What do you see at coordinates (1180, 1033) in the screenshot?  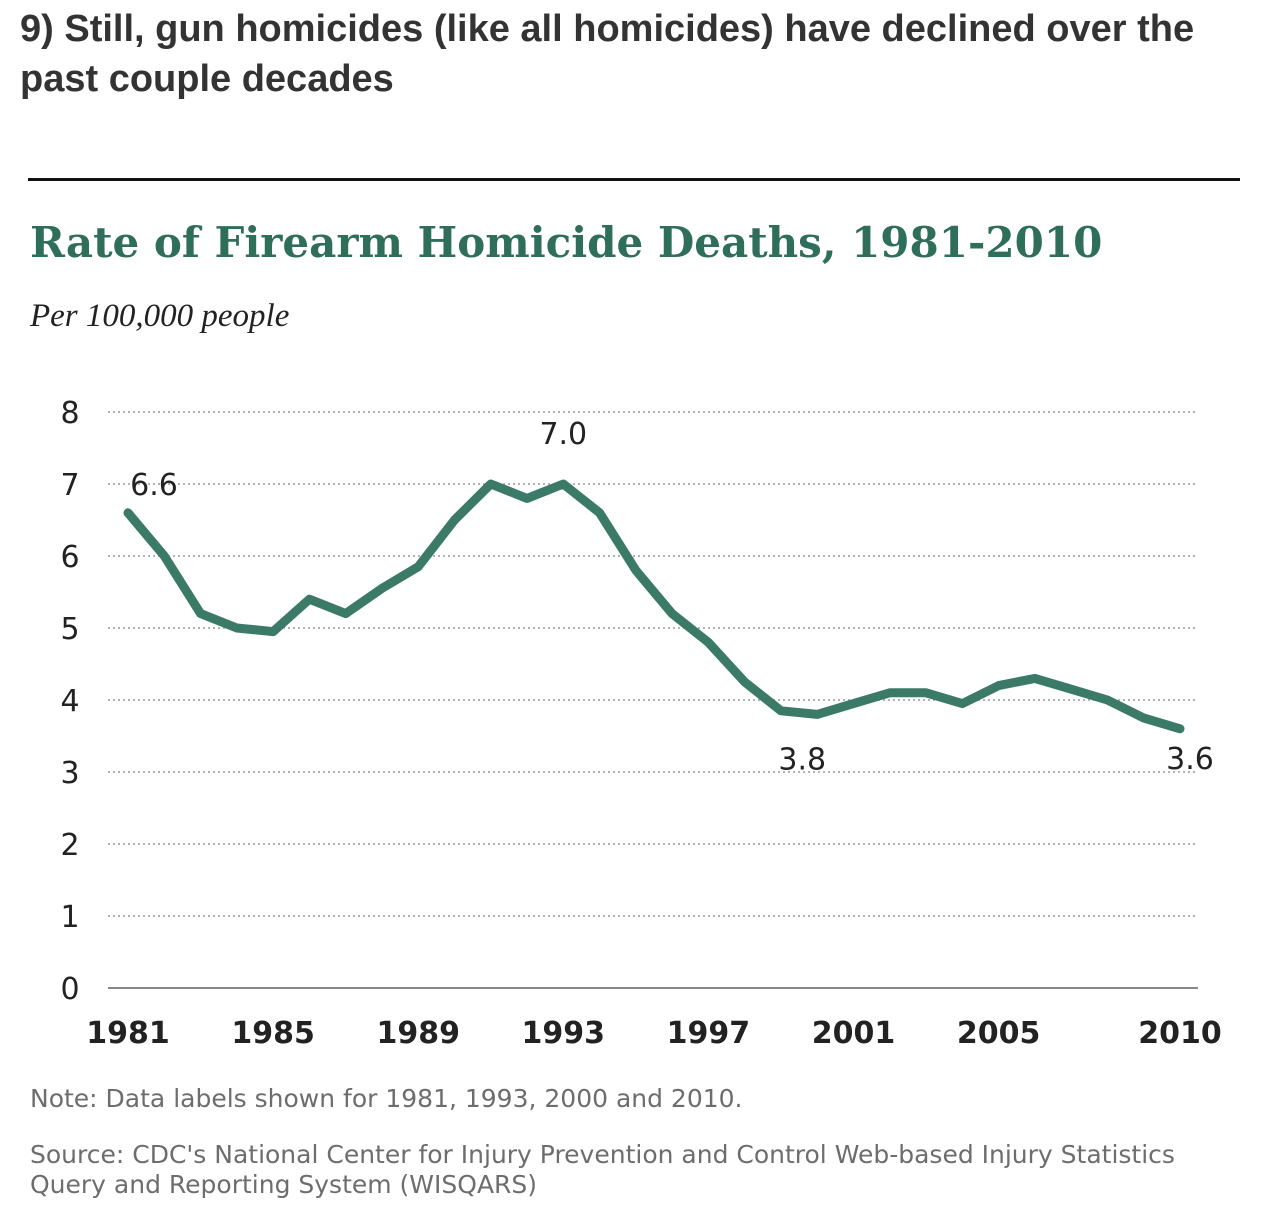 I see `x-tick-label: 2010` at bounding box center [1180, 1033].